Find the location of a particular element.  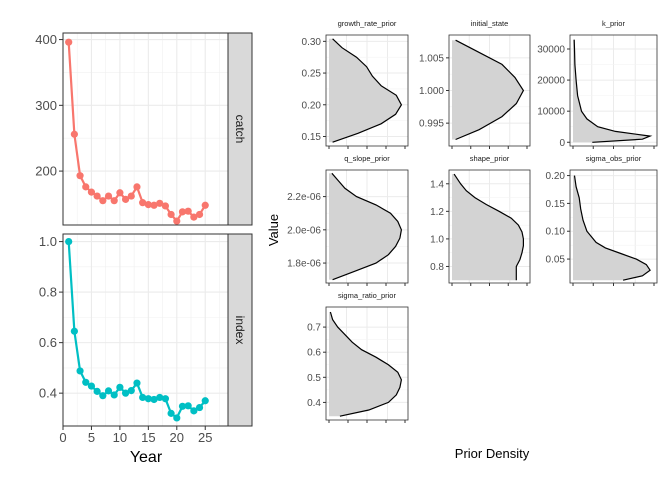

y-tick-label: 0.995 is located at coordinates (431, 124).